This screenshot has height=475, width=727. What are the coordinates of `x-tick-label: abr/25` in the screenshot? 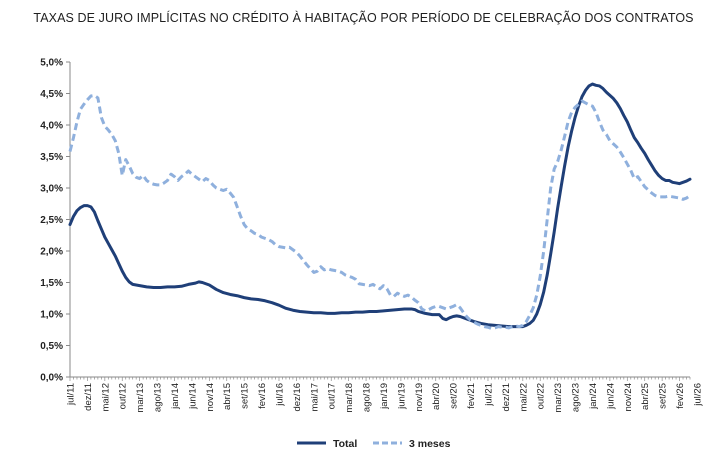 It's located at (645, 396).